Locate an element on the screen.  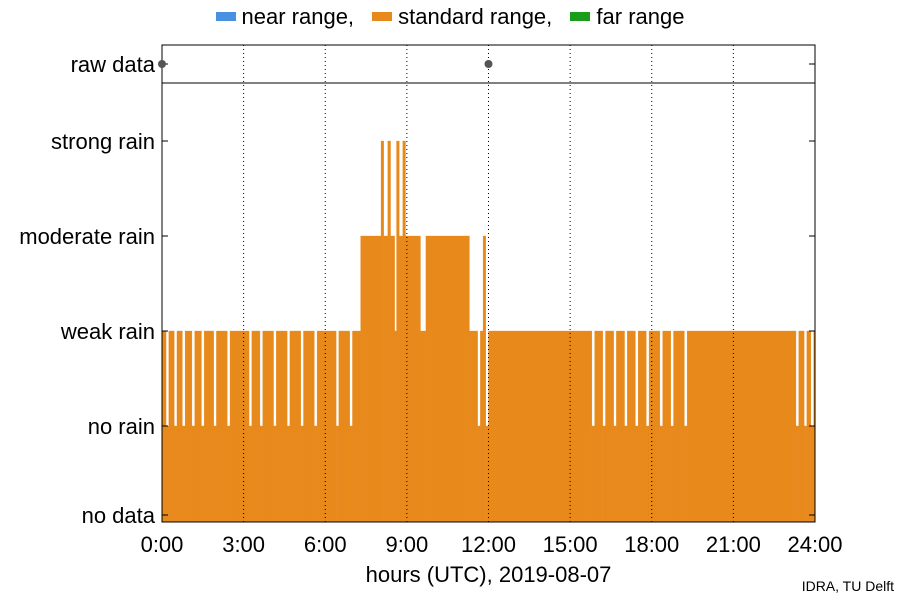
legend-swatch-far-range is located at coordinates (580, 16).